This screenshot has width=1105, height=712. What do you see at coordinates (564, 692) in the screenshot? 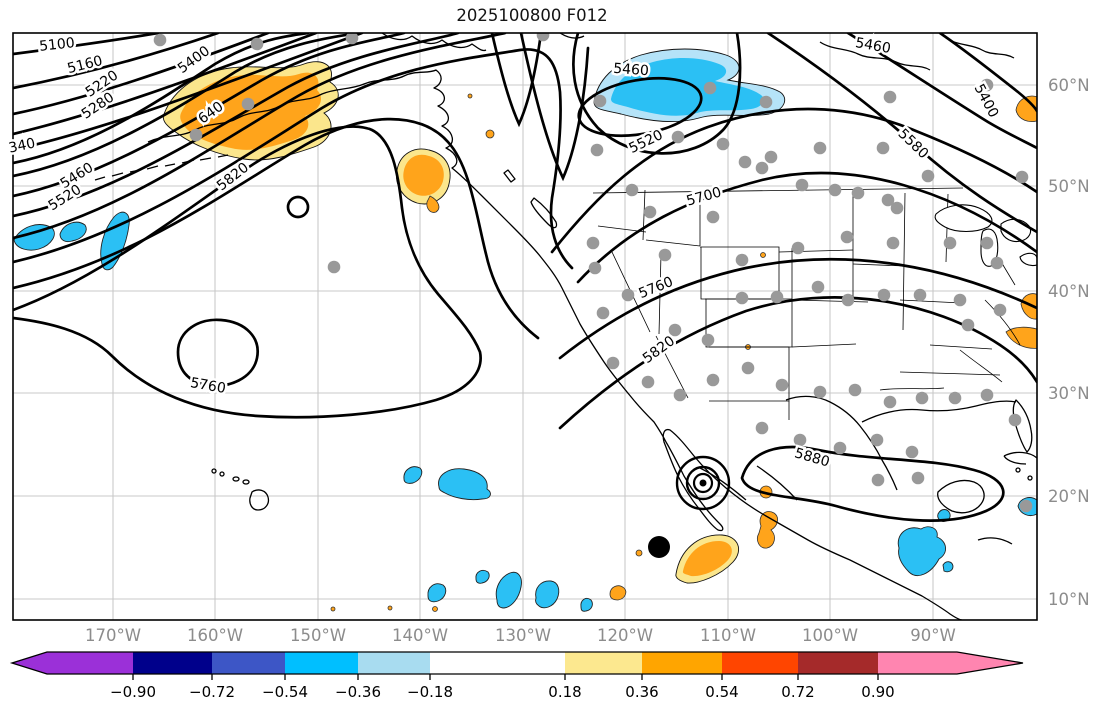
I see `colorbar-tick-label: 0.18` at bounding box center [564, 692].